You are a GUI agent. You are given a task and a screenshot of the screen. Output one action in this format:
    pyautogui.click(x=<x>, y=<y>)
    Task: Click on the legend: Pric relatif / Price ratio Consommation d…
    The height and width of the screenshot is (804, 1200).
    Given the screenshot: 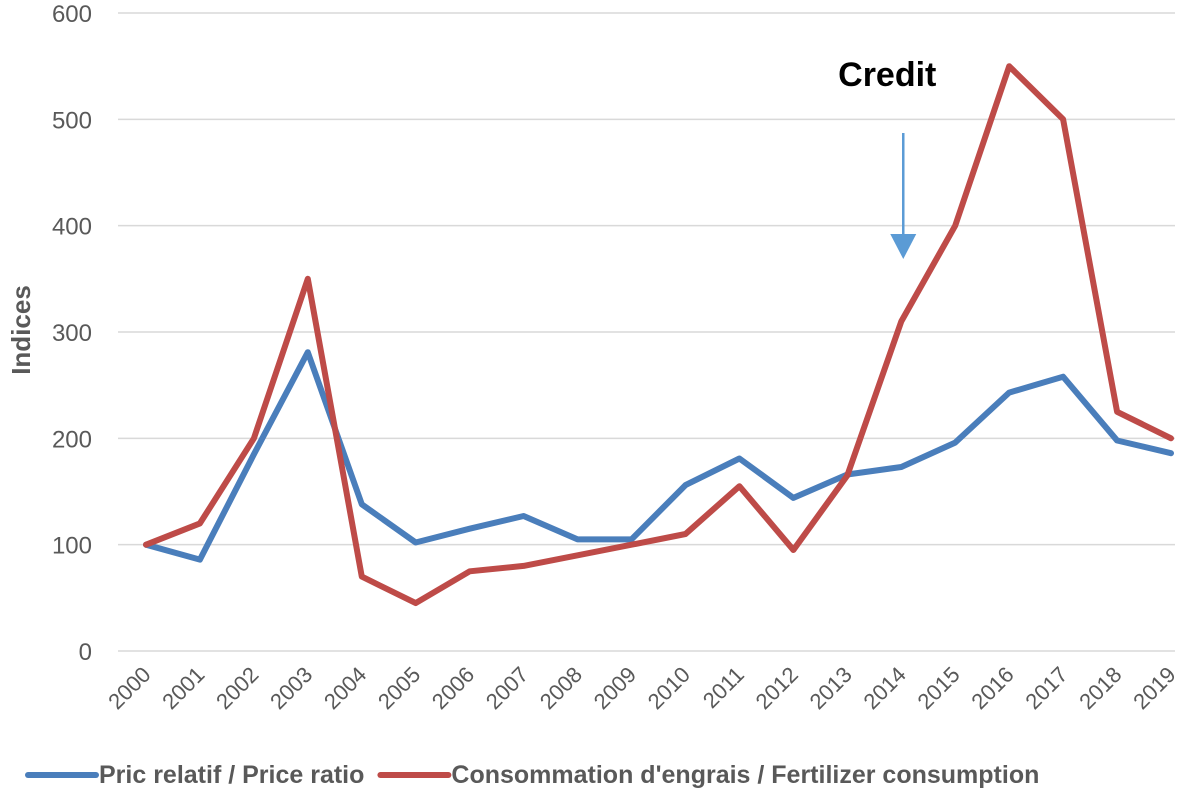 What is the action you would take?
    pyautogui.click(x=532, y=775)
    